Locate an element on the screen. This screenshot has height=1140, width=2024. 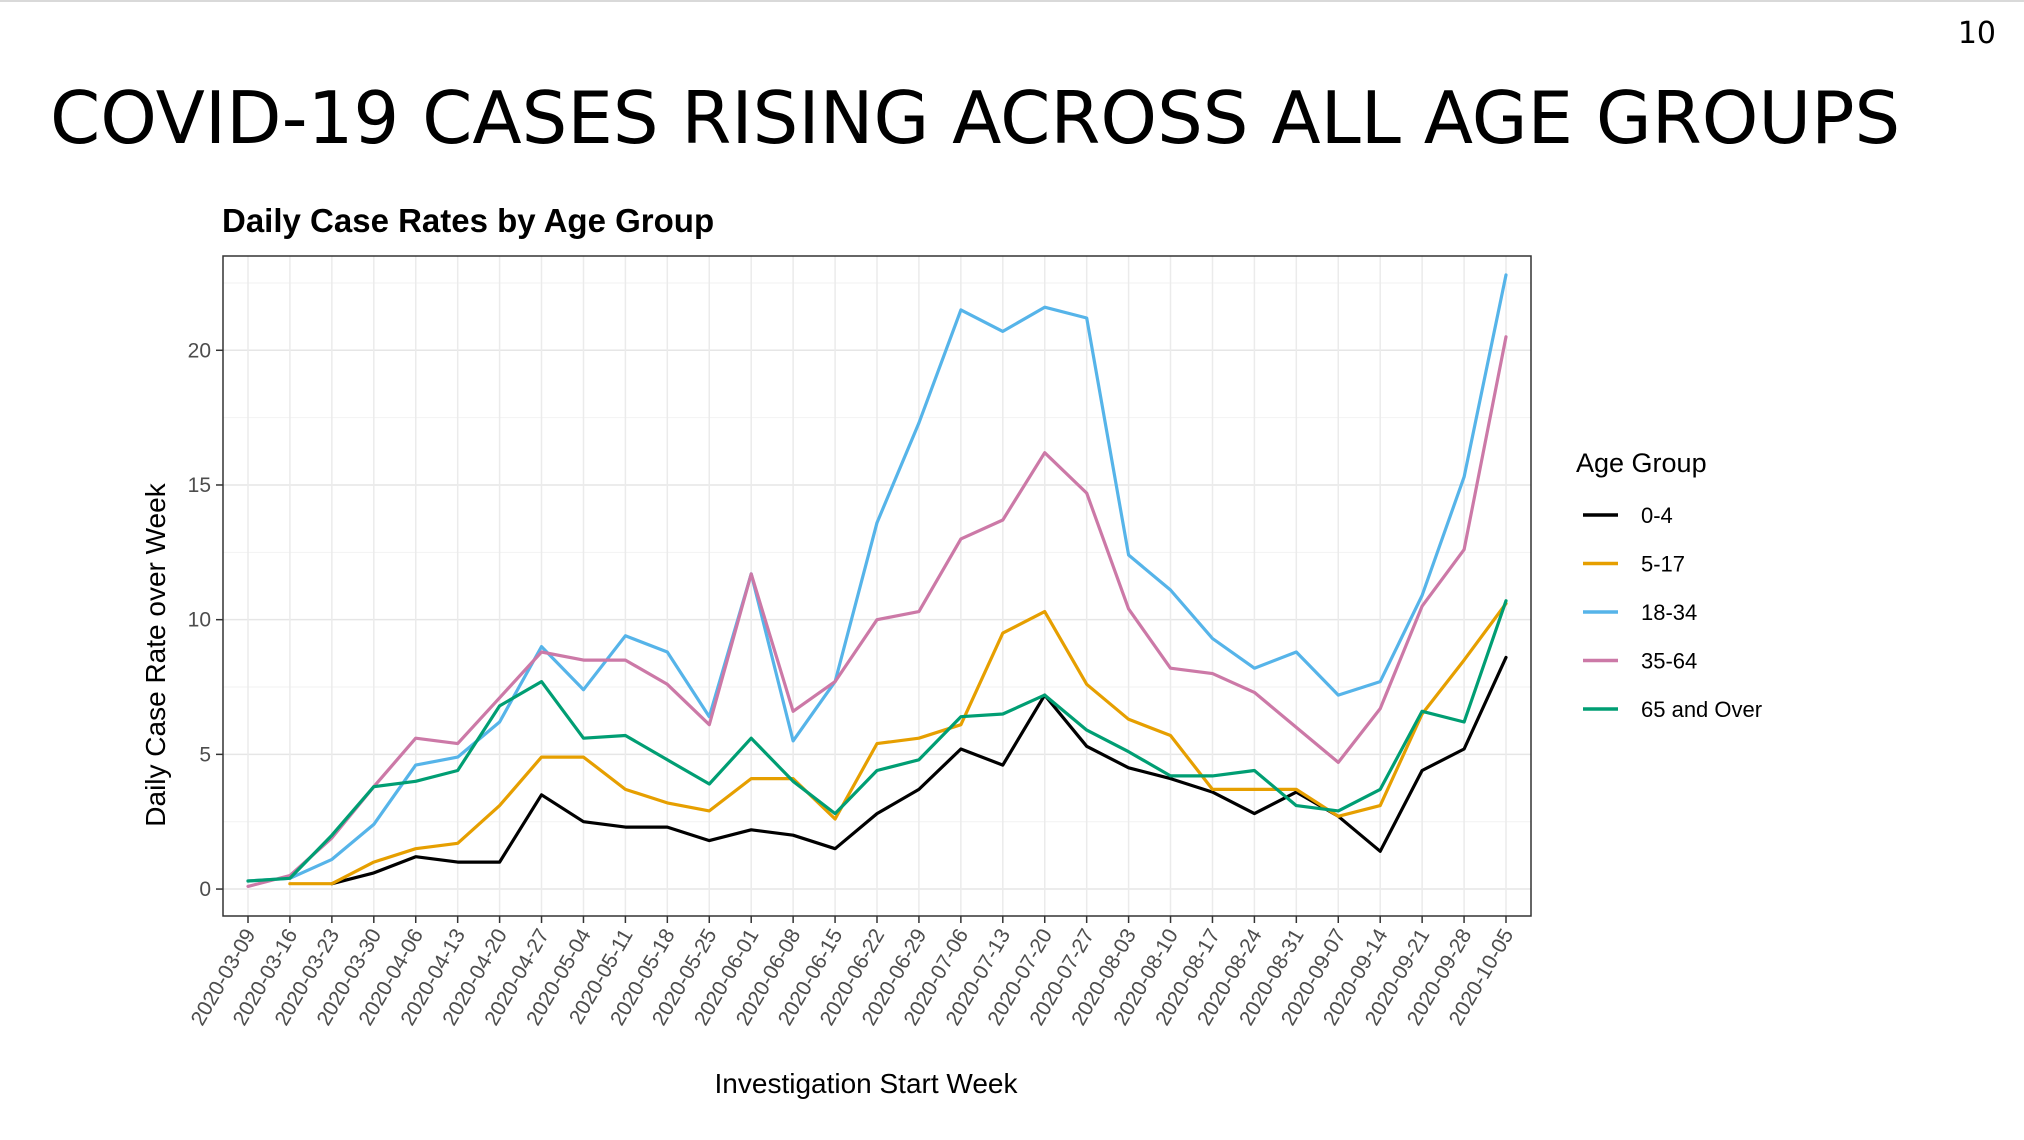
y-tick-label: 5 is located at coordinates (205, 754).